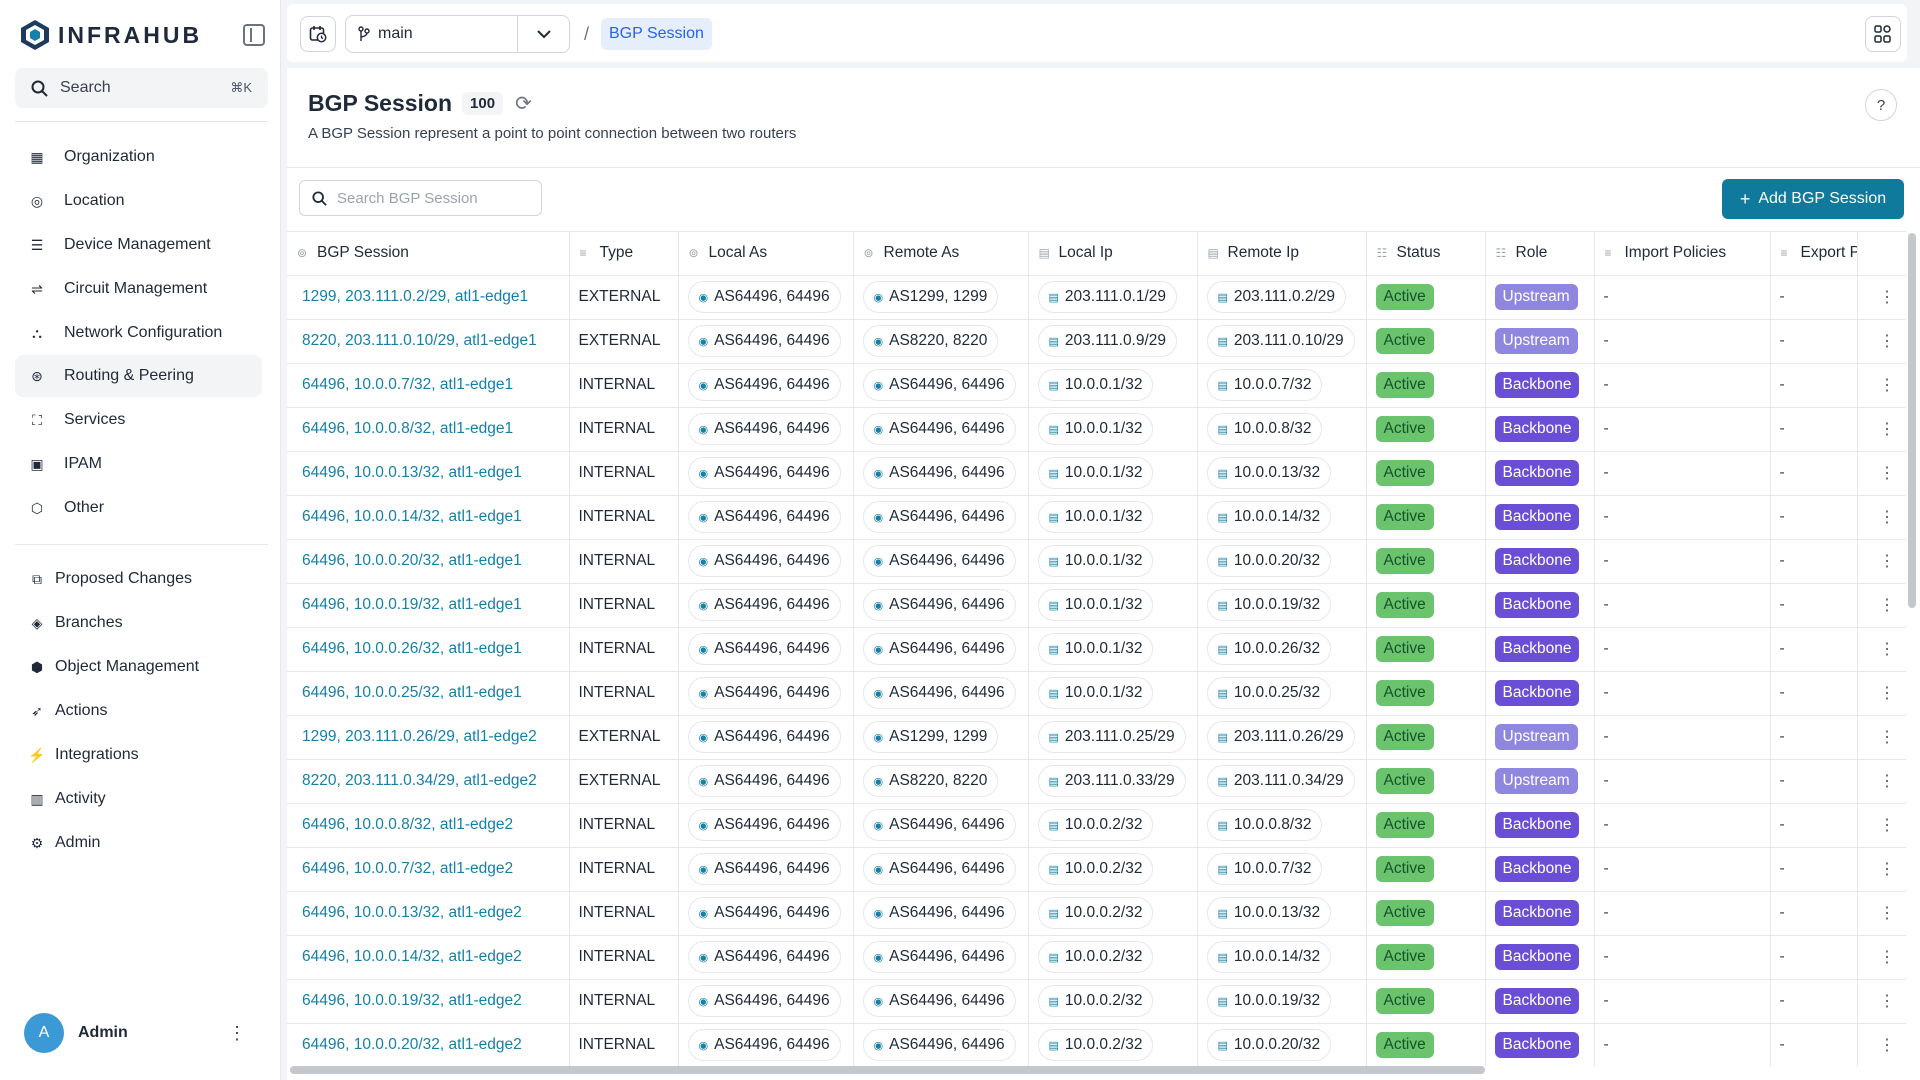 This screenshot has height=1080, width=1920. What do you see at coordinates (1269, 1045) in the screenshot?
I see `remote-ip-pill: ▤ 10.0.0.20/32` at bounding box center [1269, 1045].